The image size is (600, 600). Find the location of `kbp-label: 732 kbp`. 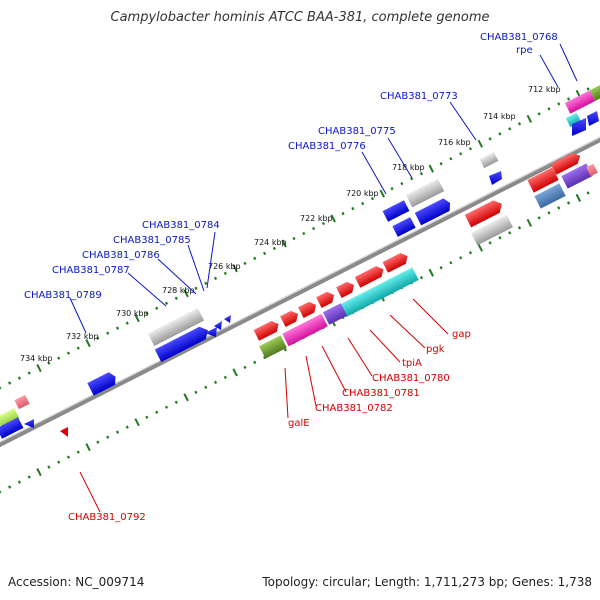

kbp-label: 732 kbp is located at coordinates (82, 336).